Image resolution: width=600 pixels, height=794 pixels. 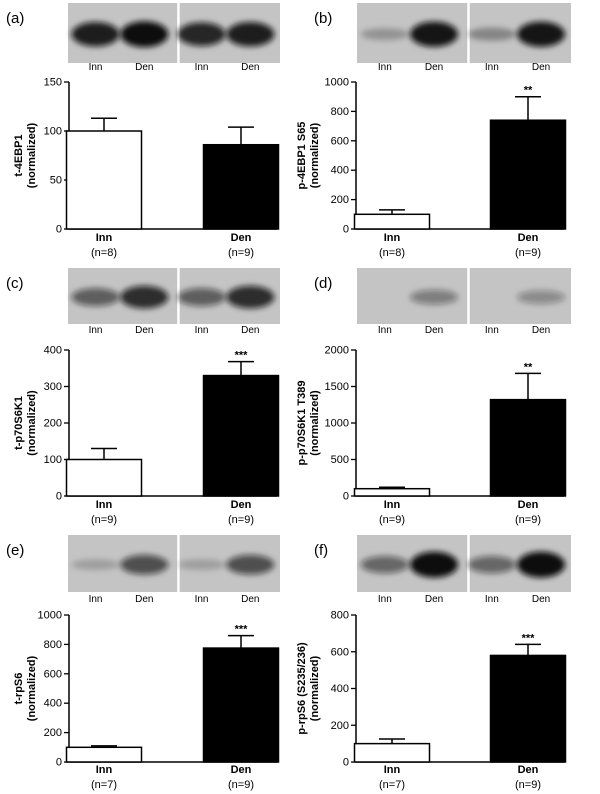 What do you see at coordinates (323, 18) in the screenshot?
I see `panel-label: (b)` at bounding box center [323, 18].